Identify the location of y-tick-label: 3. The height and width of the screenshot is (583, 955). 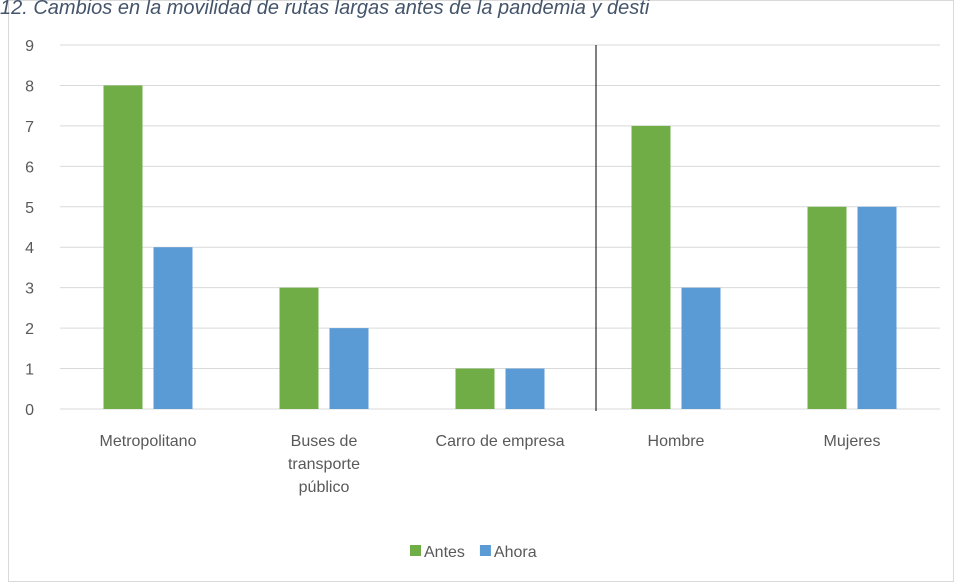
(29, 289).